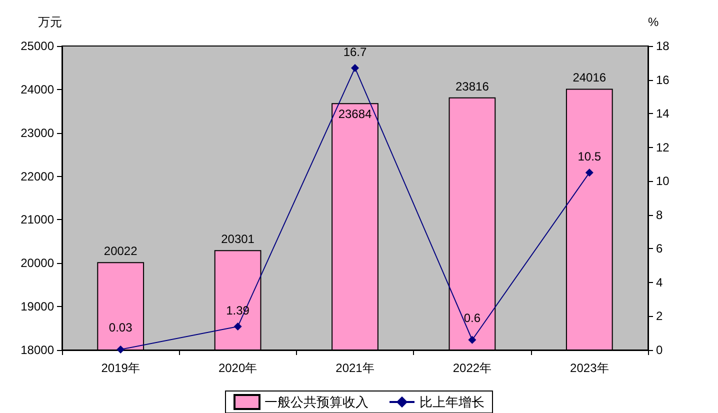  What do you see at coordinates (663, 113) in the screenshot?
I see `y2-tick-label: 14` at bounding box center [663, 113].